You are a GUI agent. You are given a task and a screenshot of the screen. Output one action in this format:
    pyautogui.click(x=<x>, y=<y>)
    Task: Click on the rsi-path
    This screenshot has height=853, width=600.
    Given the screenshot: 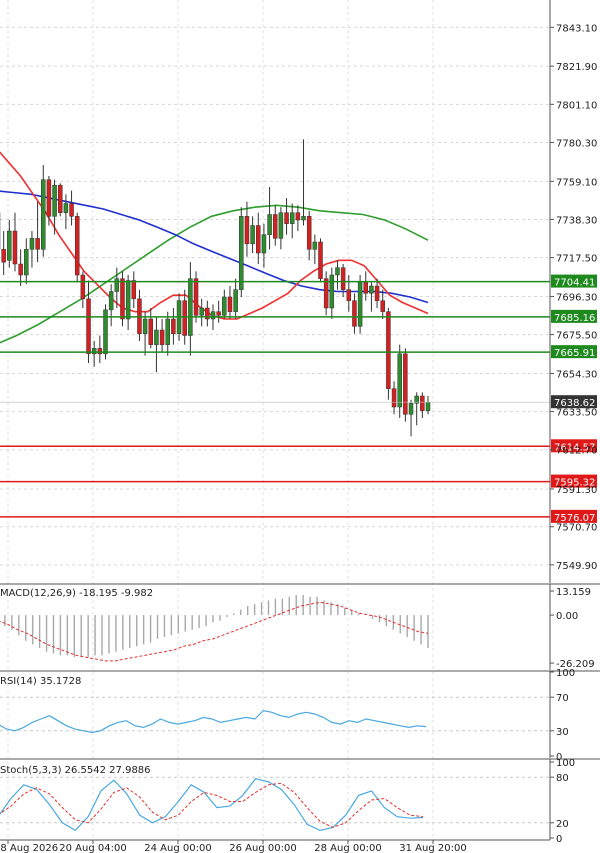 What is the action you would take?
    pyautogui.click(x=213, y=721)
    